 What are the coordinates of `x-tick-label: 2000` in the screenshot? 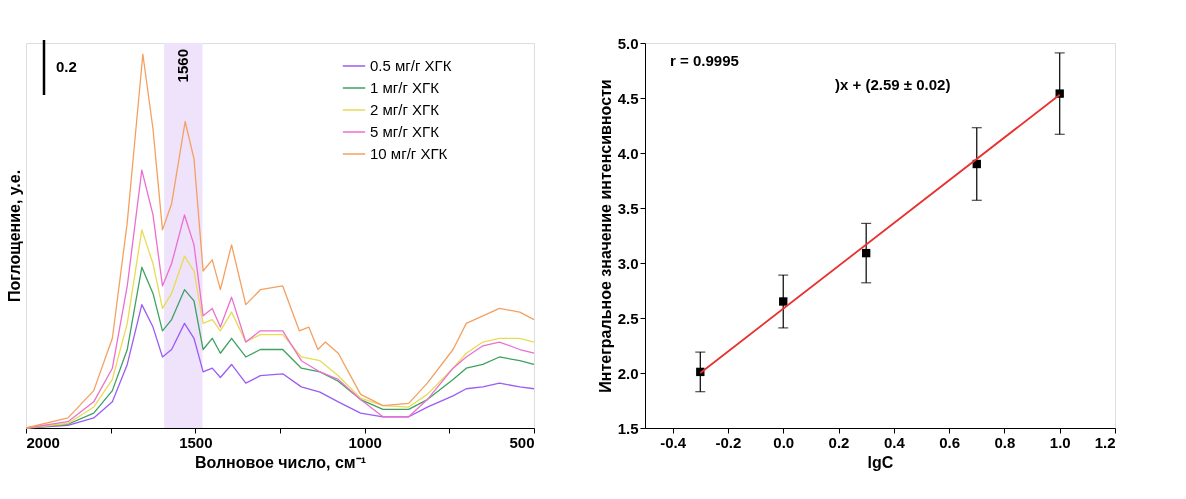 It's located at (43, 442).